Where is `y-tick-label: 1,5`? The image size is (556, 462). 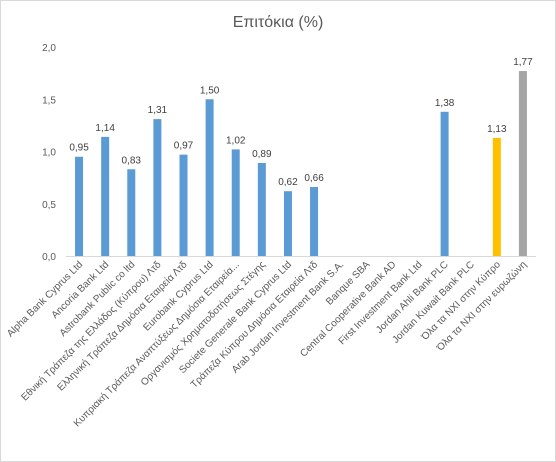 y-tick-label: 1,5 is located at coordinates (49, 100).